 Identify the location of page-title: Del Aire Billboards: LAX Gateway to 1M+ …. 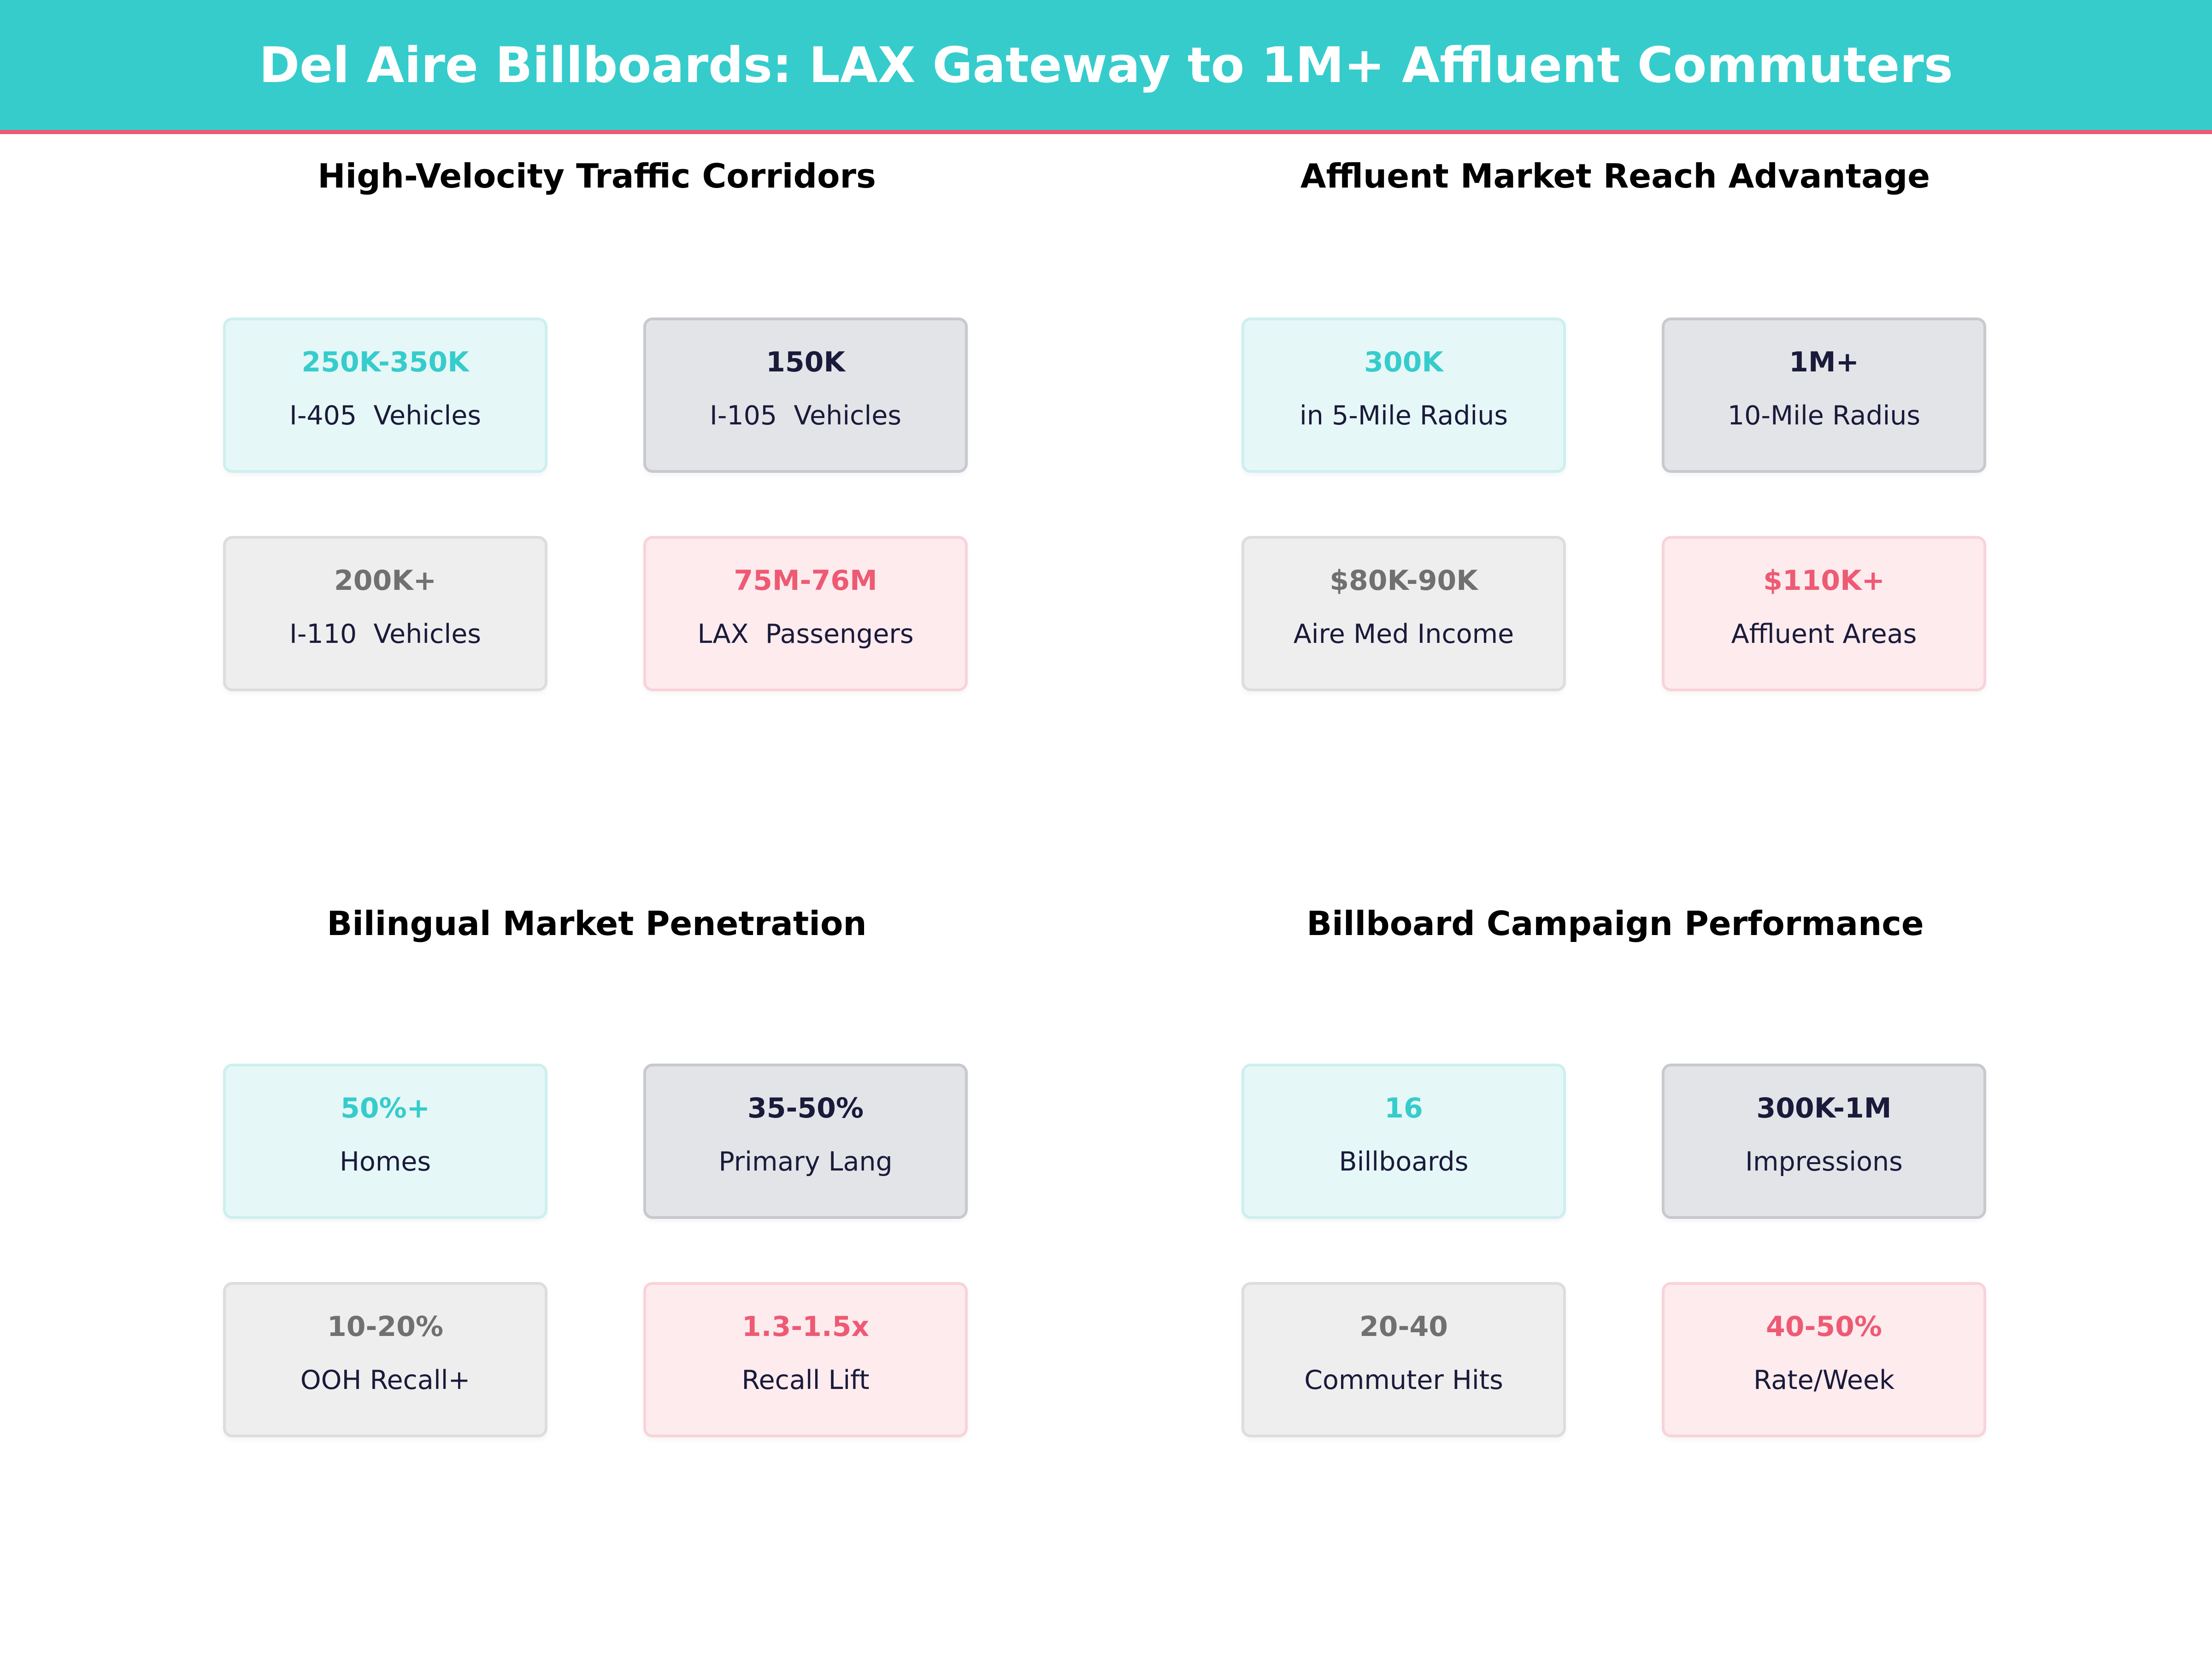
(1106, 65).